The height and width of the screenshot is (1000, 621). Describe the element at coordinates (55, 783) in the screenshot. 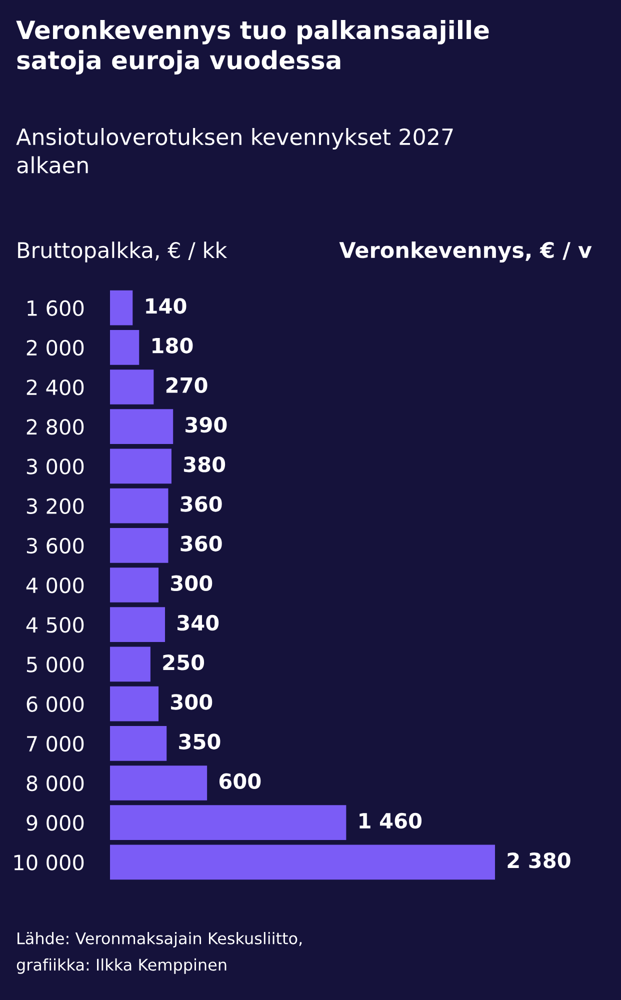

I see `y-tick-label: 8 000` at that location.